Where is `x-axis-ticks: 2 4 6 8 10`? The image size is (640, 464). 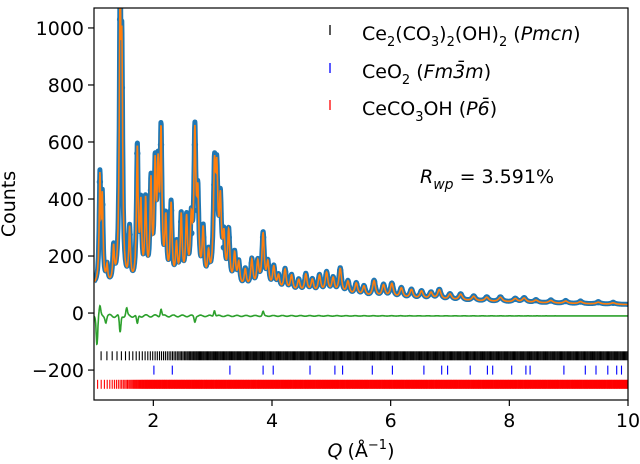 x-axis-ticks: 2 4 6 8 10 is located at coordinates (393, 416).